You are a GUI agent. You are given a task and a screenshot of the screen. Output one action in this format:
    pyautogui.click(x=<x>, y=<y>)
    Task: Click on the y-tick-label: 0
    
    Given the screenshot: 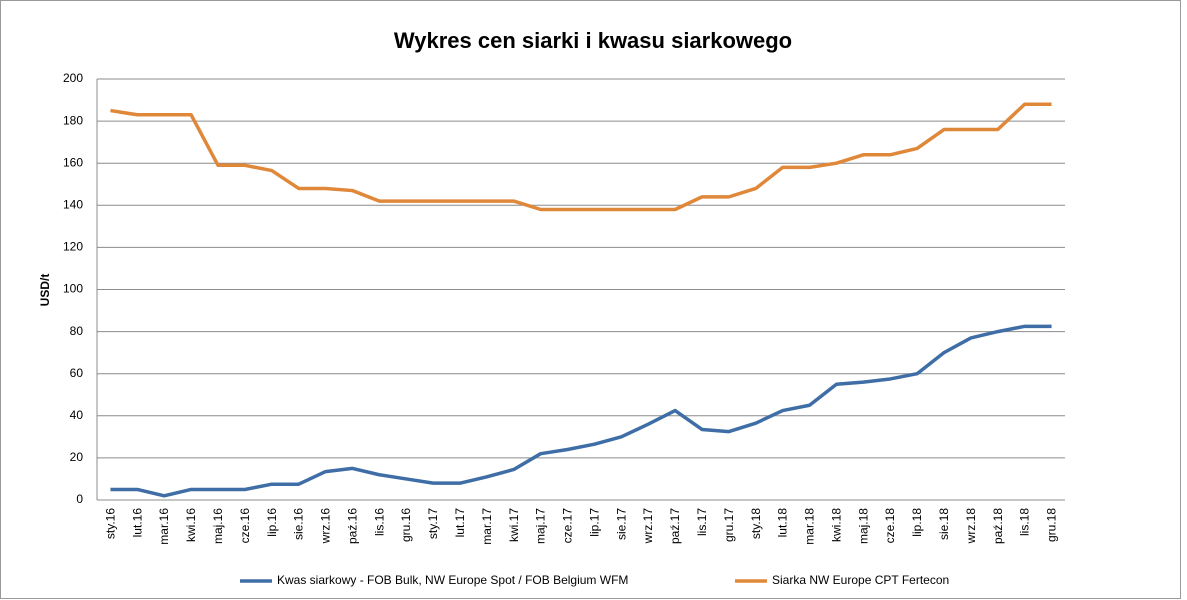 What is the action you would take?
    pyautogui.click(x=79, y=499)
    